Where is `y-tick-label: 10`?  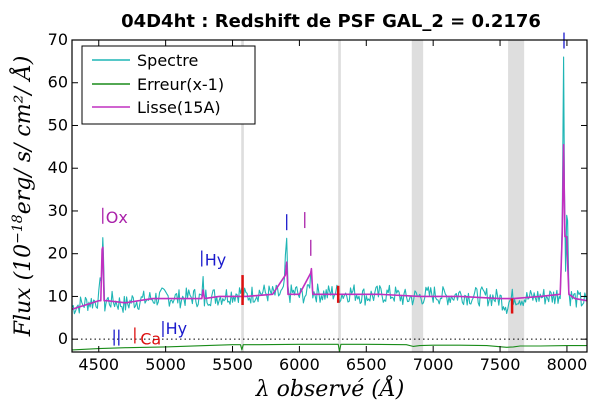 y-tick-label: 10 is located at coordinates (58, 295).